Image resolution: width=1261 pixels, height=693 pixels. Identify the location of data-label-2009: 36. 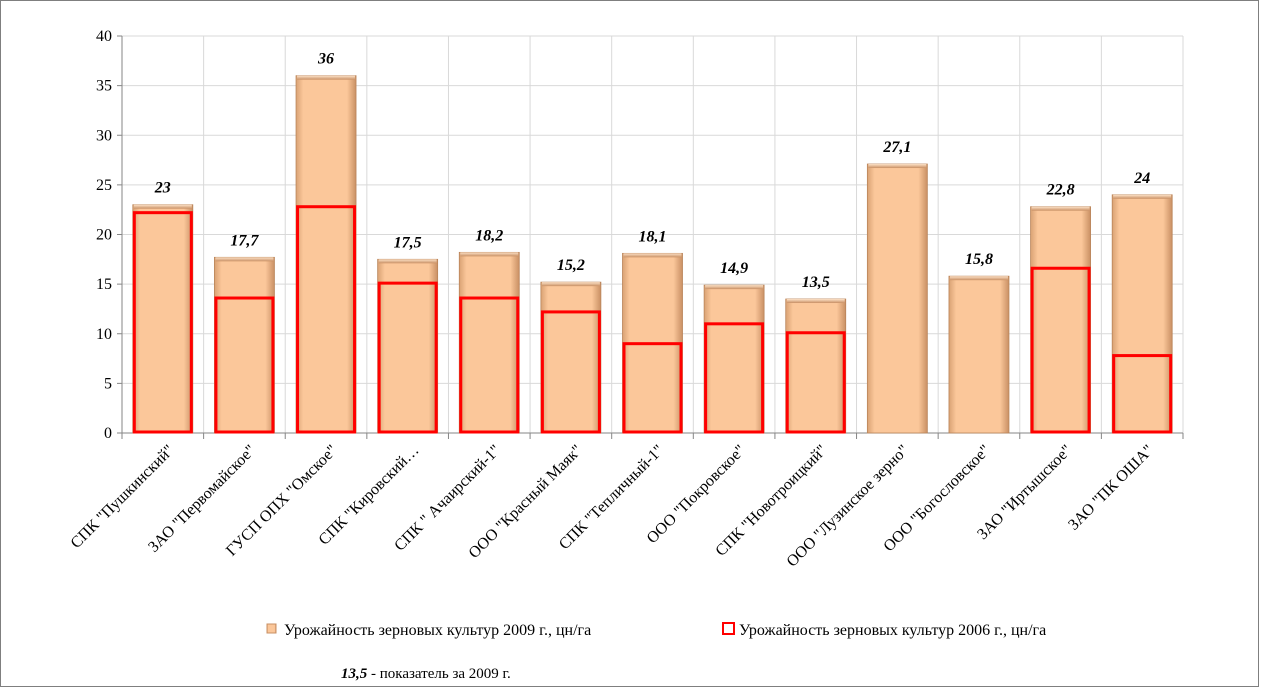
(325, 59).